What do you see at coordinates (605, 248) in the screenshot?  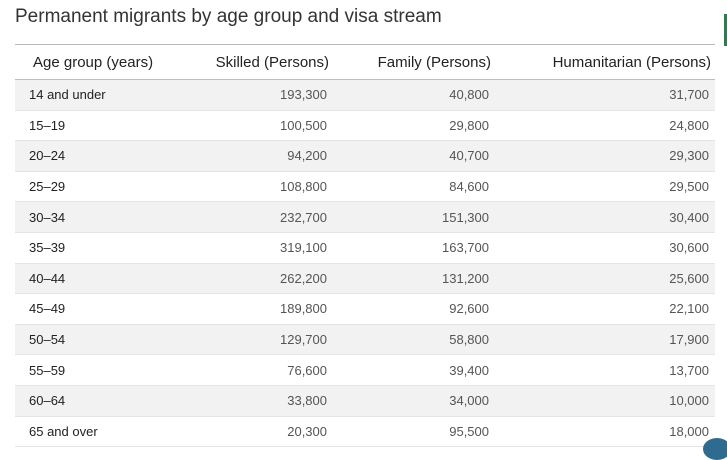 I see `humanitarian-cell: 30,600` at bounding box center [605, 248].